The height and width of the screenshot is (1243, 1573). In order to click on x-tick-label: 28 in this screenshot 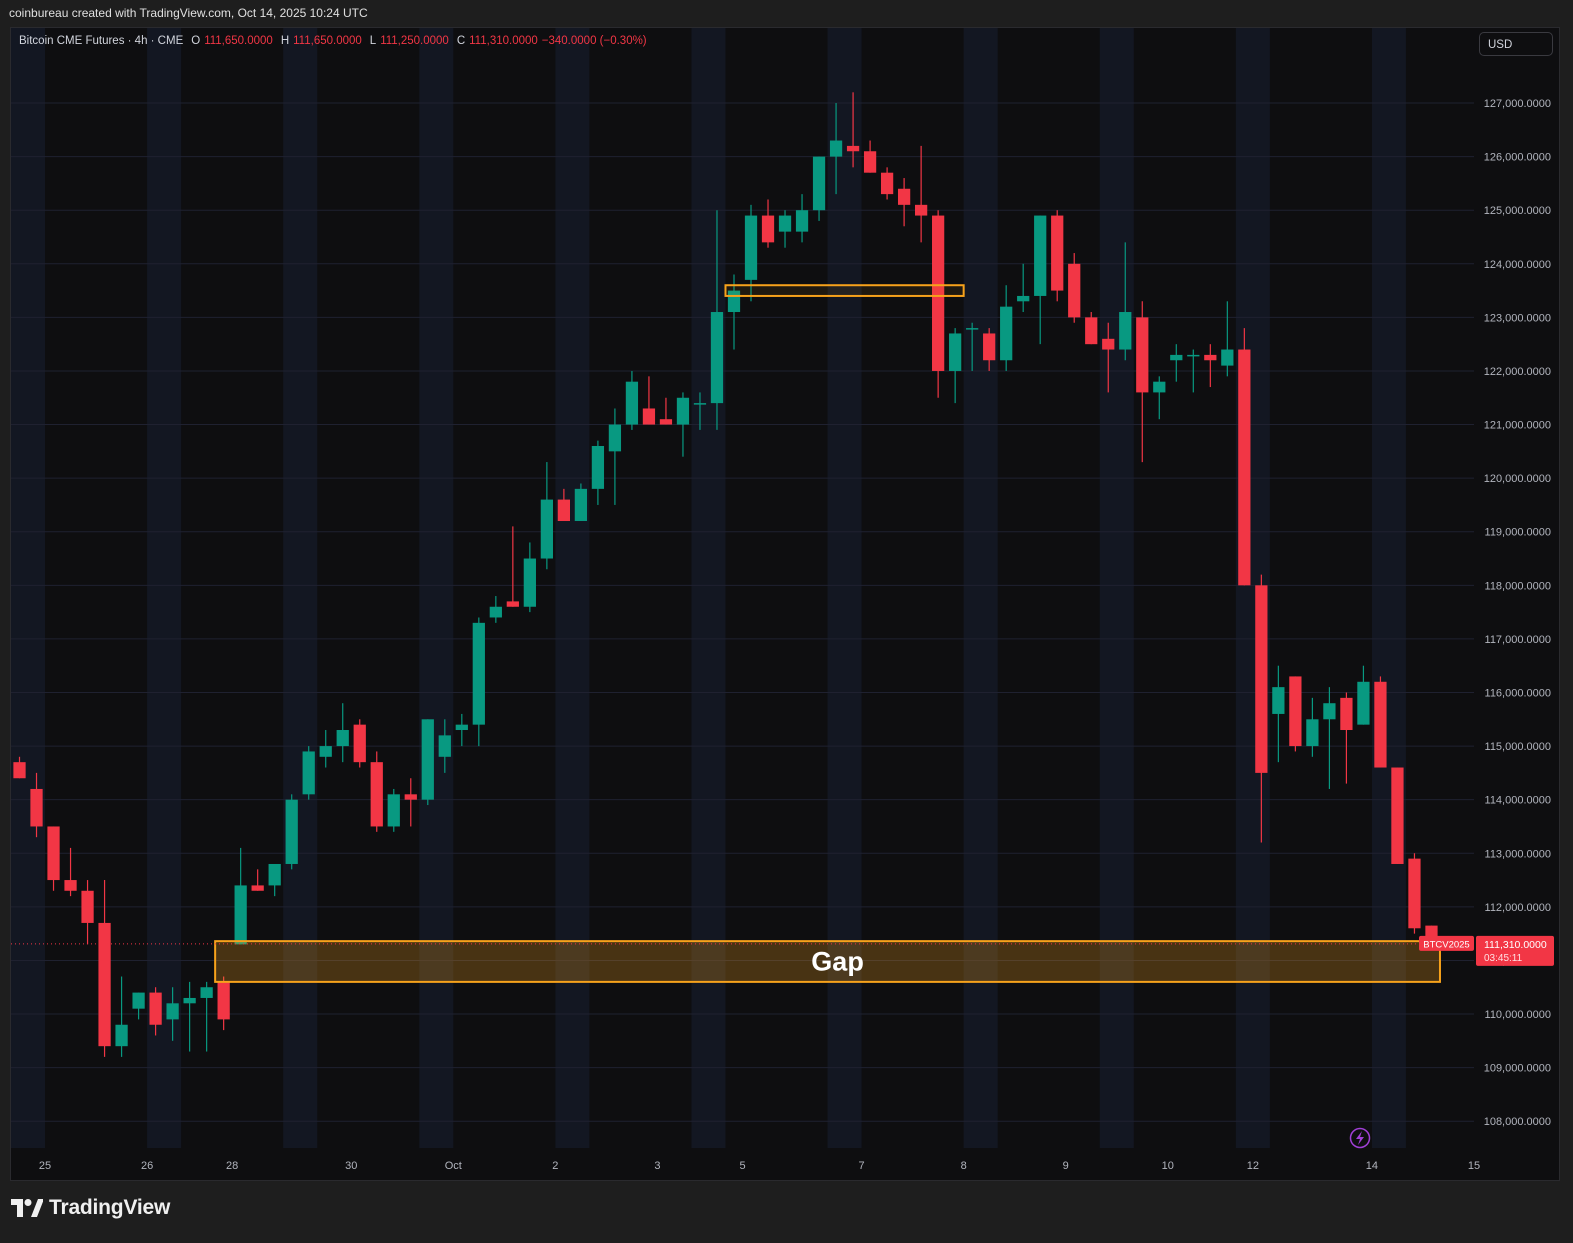, I will do `click(232, 1166)`.